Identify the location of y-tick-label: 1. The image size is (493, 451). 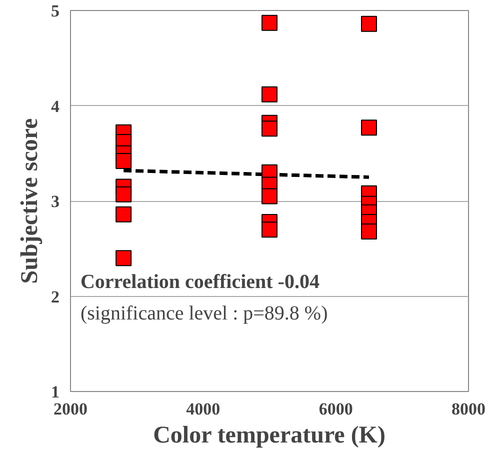
(55, 392).